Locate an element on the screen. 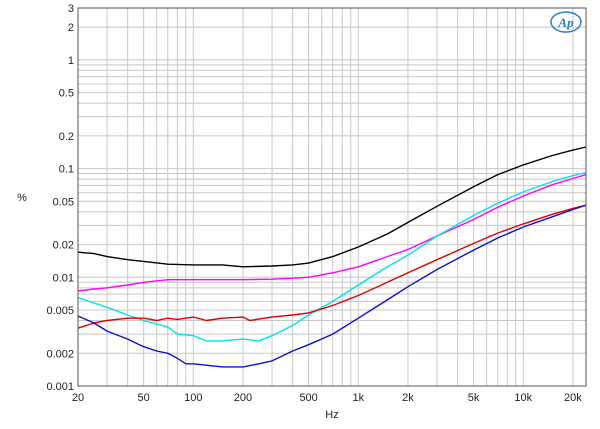 This screenshot has width=600, height=429. y-tick-label: 1 is located at coordinates (71, 61).